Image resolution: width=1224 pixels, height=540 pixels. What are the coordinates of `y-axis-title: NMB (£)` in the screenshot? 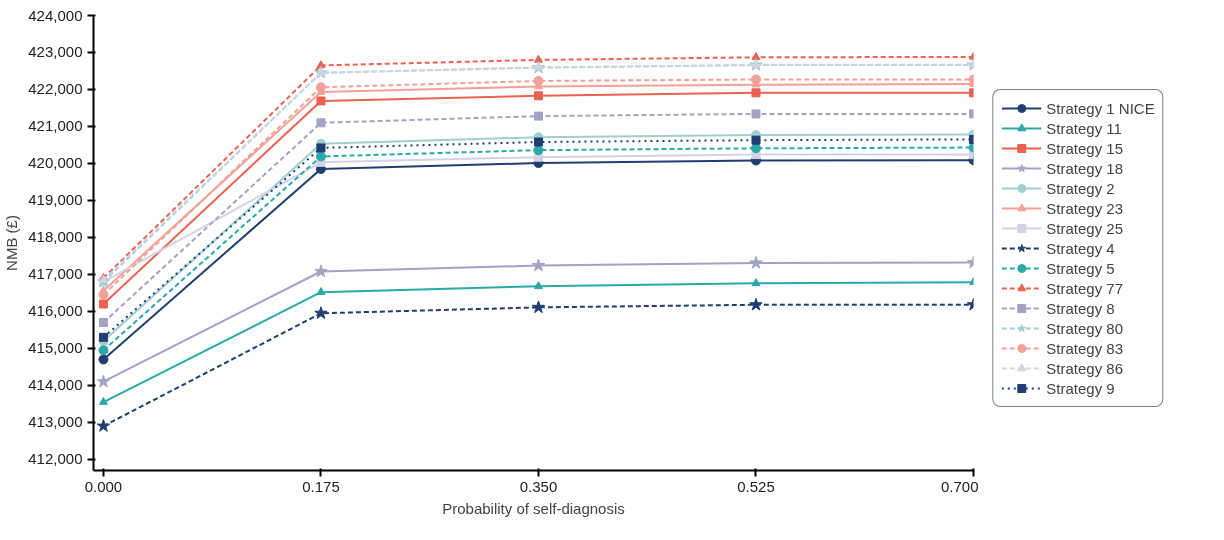 It's located at (12, 243).